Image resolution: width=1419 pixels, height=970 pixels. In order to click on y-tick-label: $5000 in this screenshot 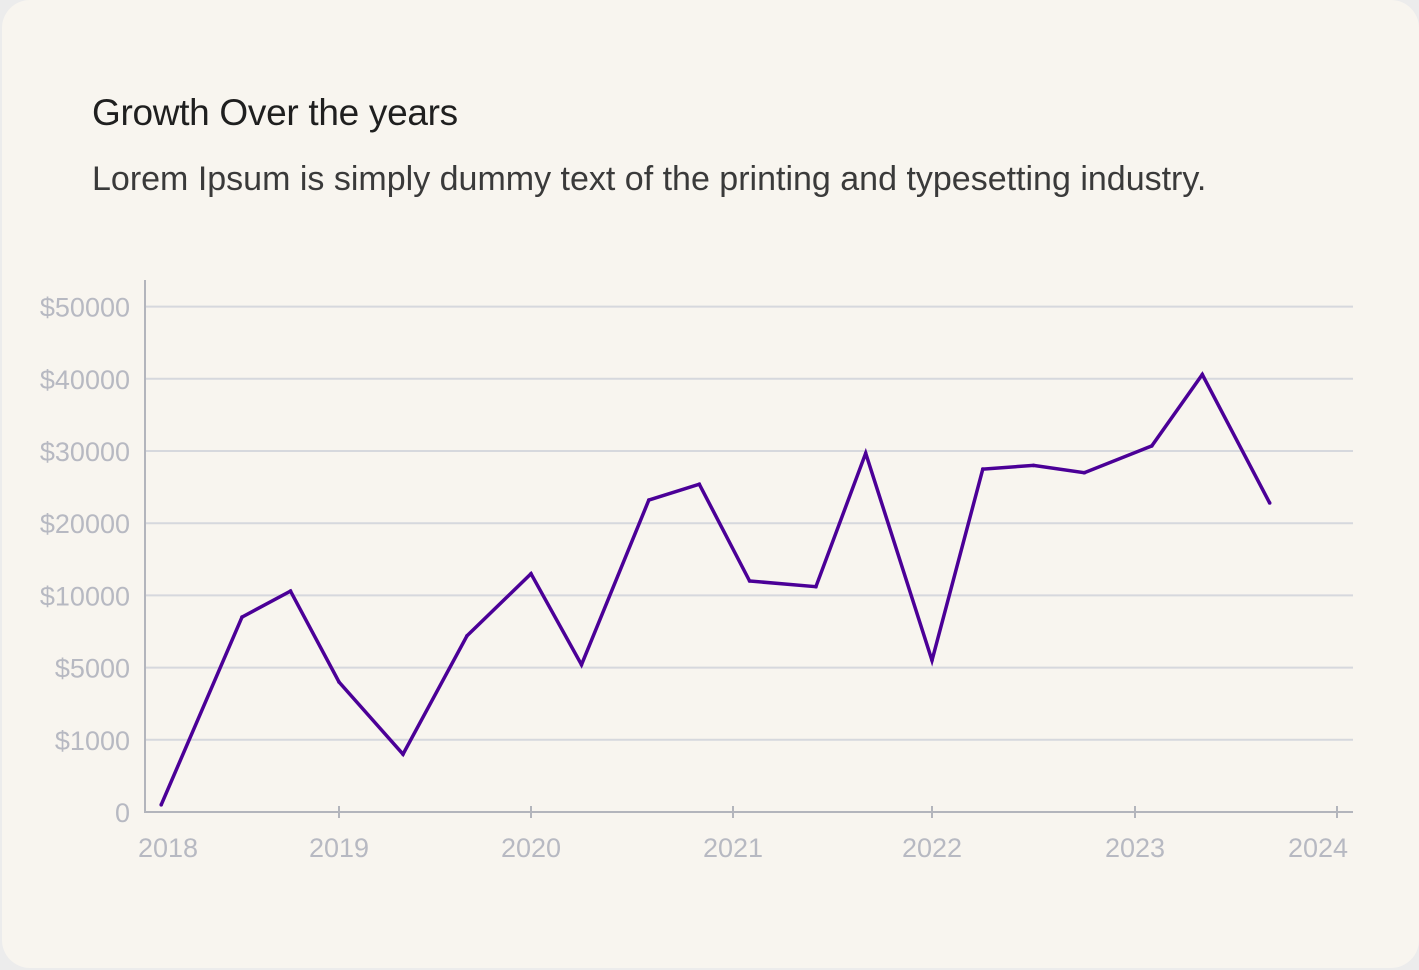, I will do `click(92, 669)`.